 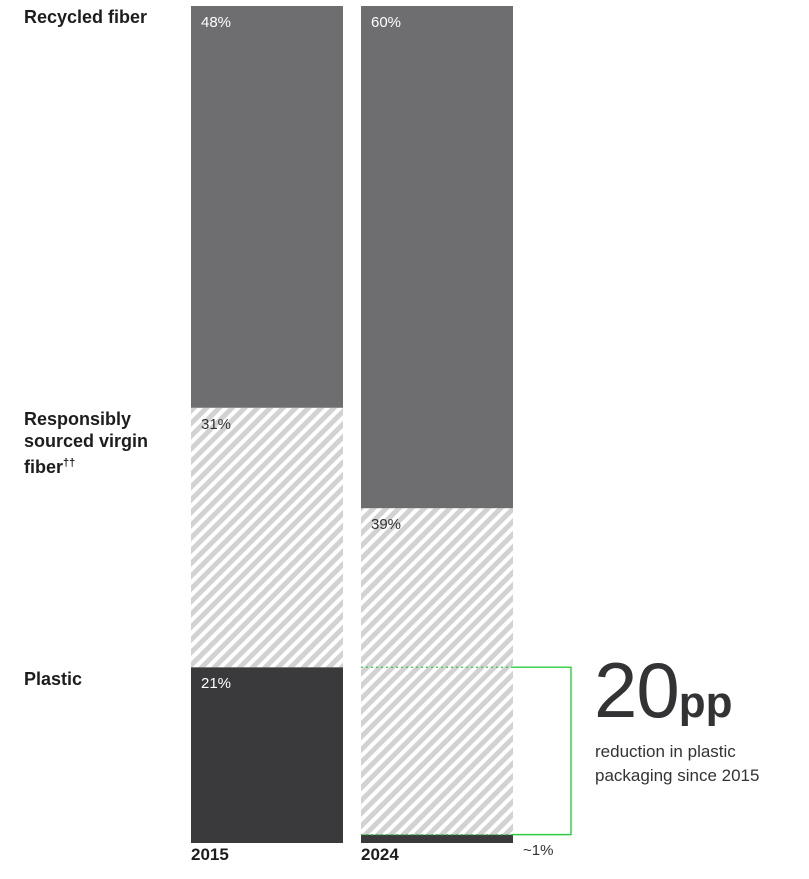 What do you see at coordinates (437, 257) in the screenshot?
I see `bar-segment-recycled-fiber-2024` at bounding box center [437, 257].